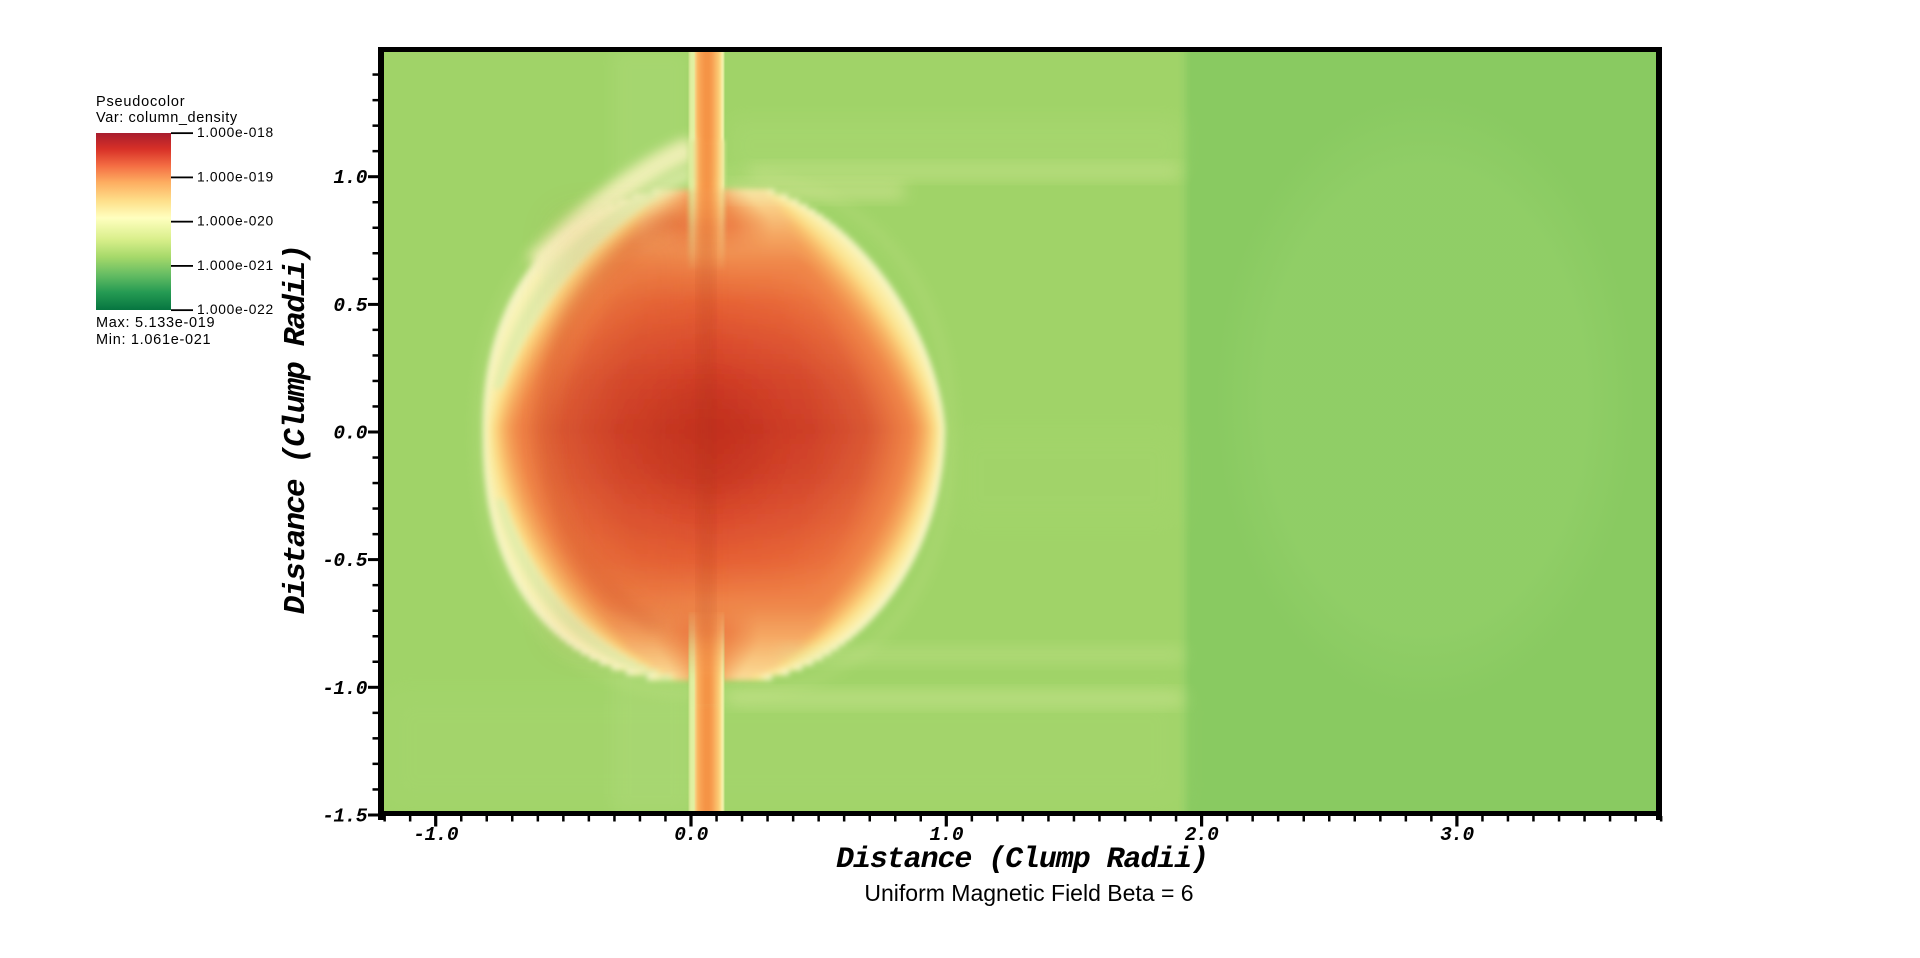  I want to click on svg-text: 3.0, so click(1457, 835).